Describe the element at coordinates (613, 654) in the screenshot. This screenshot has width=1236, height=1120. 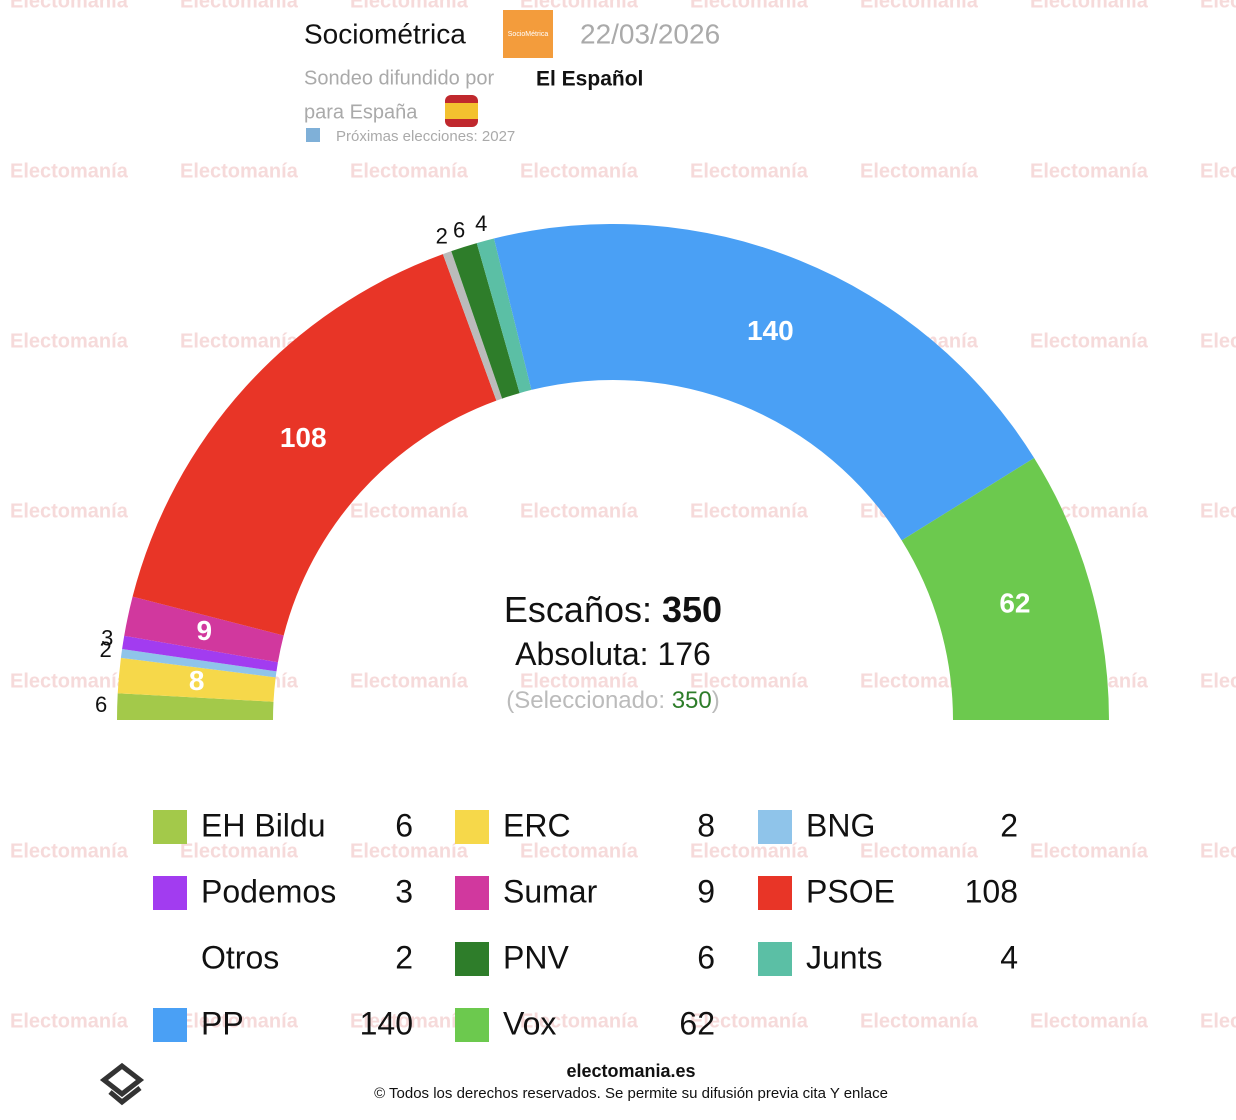
I see `majority-line: Absoluta: 176` at that location.